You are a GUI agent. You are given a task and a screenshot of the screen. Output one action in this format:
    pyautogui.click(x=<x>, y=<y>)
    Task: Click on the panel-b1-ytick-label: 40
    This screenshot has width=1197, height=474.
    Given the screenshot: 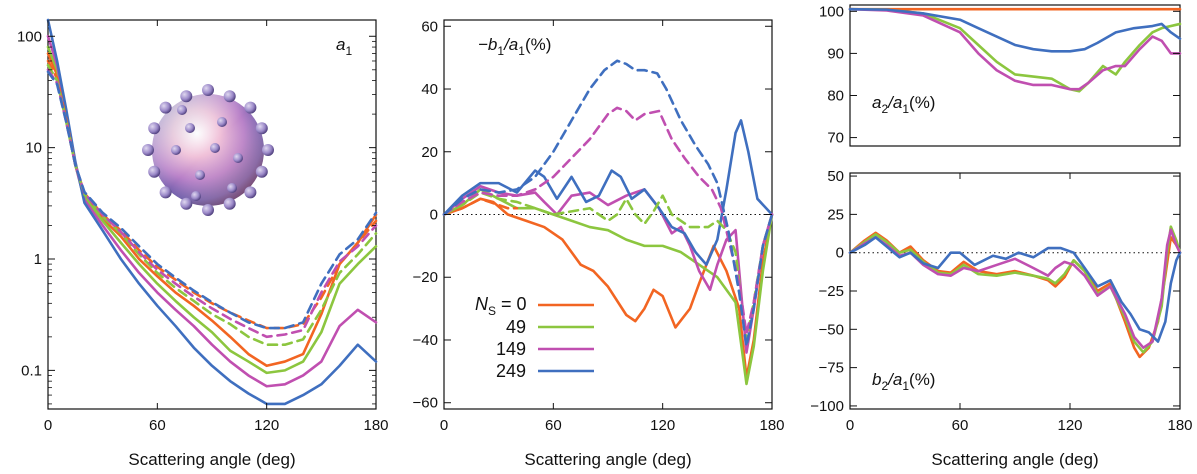 What is the action you would take?
    pyautogui.click(x=429, y=89)
    